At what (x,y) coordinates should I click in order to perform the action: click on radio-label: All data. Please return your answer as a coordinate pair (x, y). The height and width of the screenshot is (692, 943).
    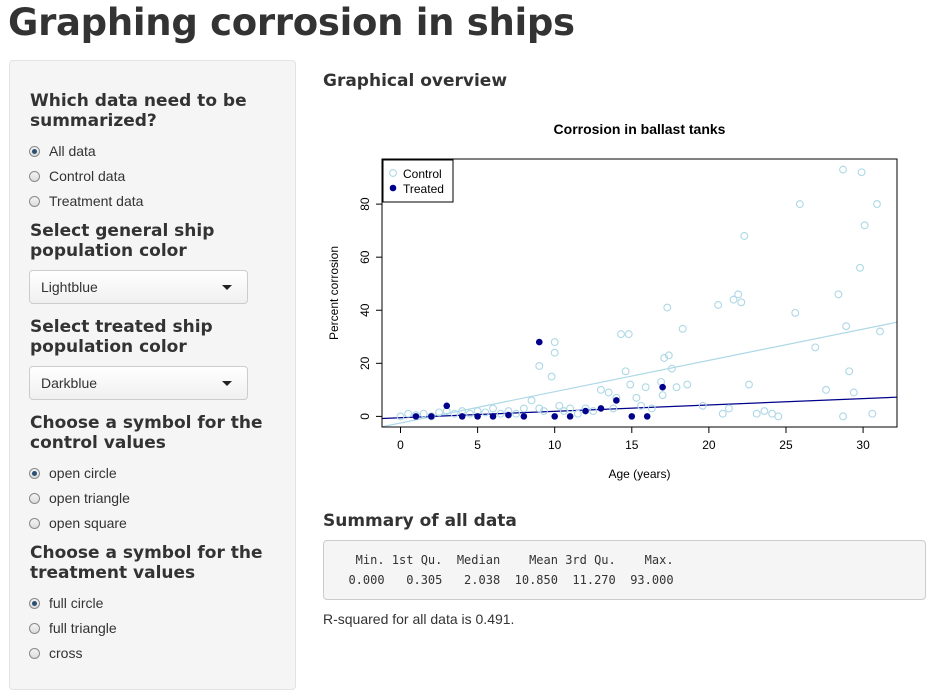
    Looking at the image, I should click on (72, 151).